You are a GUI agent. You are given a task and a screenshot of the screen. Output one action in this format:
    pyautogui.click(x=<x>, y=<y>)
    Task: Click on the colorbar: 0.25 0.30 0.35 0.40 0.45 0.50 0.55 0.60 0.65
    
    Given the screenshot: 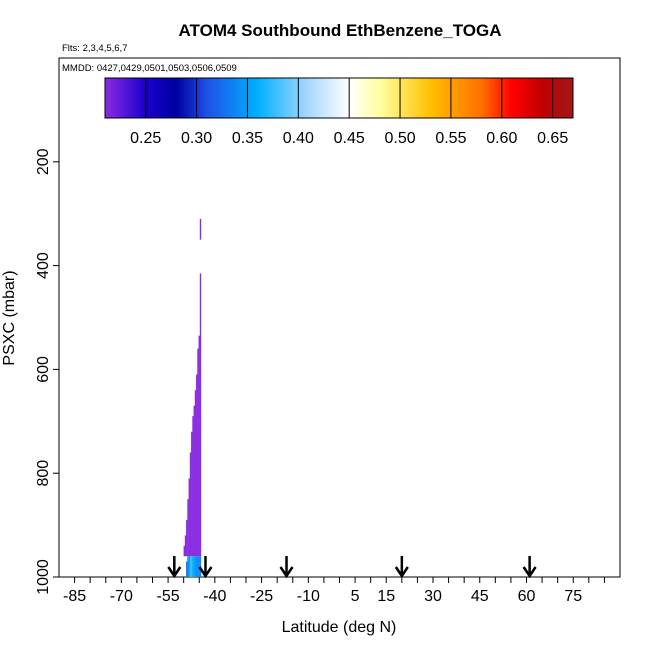 What is the action you would take?
    pyautogui.click(x=339, y=112)
    